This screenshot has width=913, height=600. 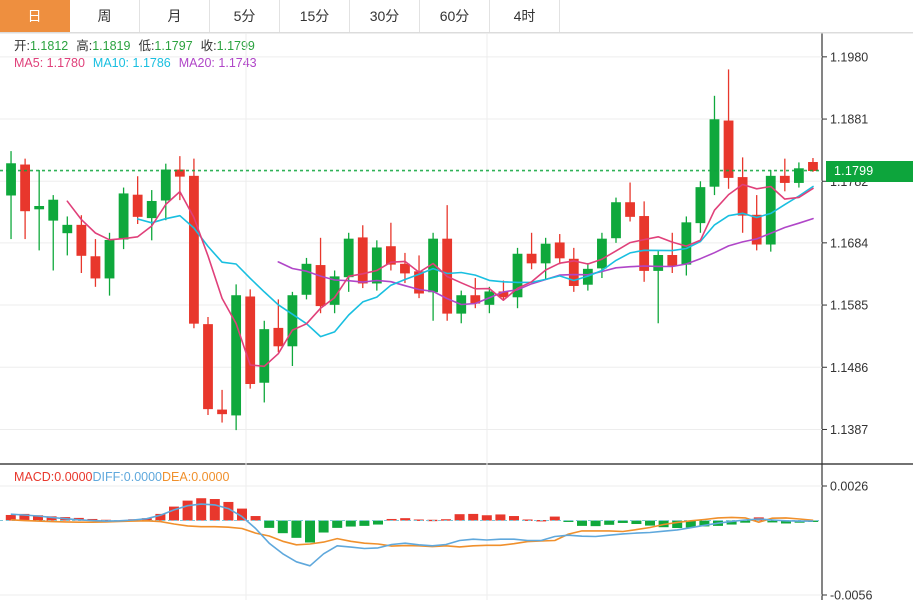 What do you see at coordinates (235, 46) in the screenshot?
I see `close-value: 1.1799` at bounding box center [235, 46].